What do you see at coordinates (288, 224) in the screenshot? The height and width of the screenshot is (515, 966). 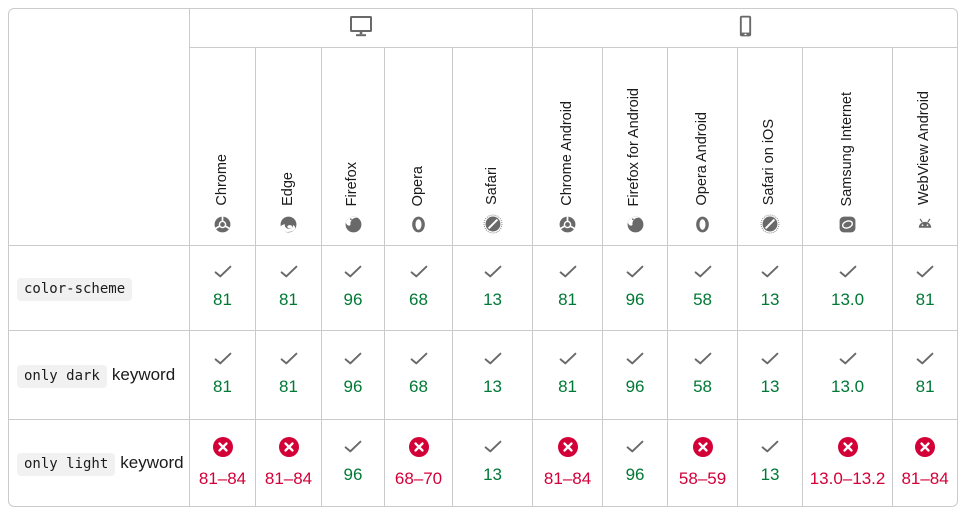 I see `edge-icon` at bounding box center [288, 224].